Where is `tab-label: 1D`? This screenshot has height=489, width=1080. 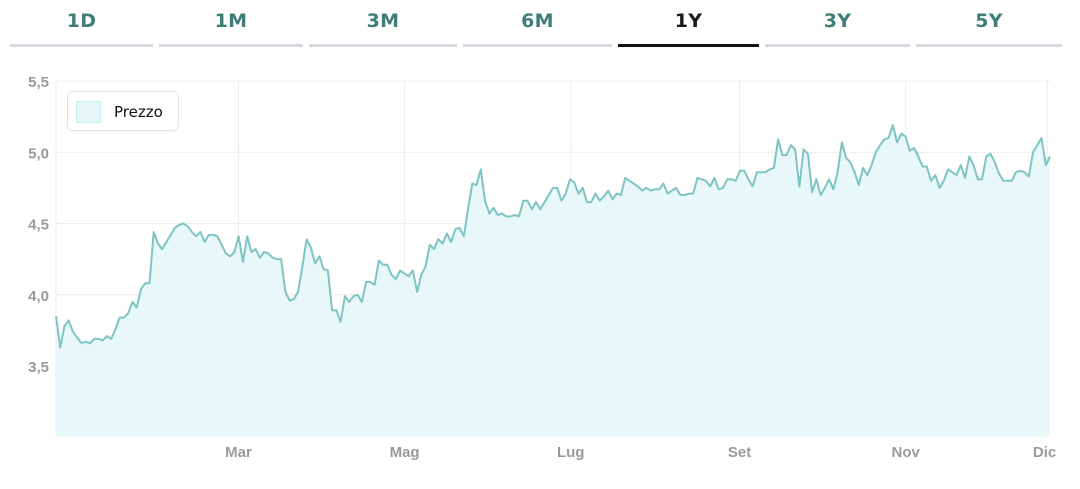 tab-label: 1D is located at coordinates (81, 21).